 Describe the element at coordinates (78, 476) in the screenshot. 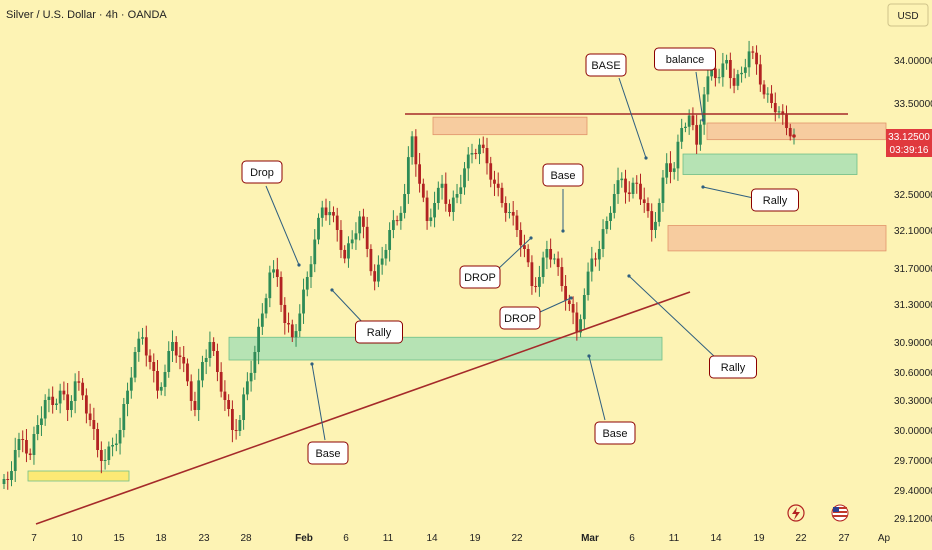

I see `yellow-zone` at that location.